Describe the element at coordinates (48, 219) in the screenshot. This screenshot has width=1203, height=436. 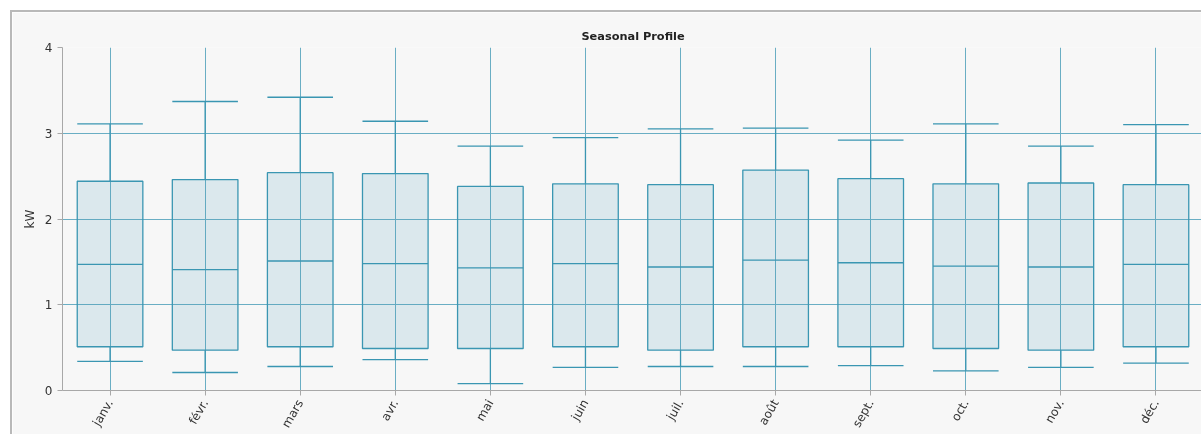
I see `y-tick-label: 2` at that location.